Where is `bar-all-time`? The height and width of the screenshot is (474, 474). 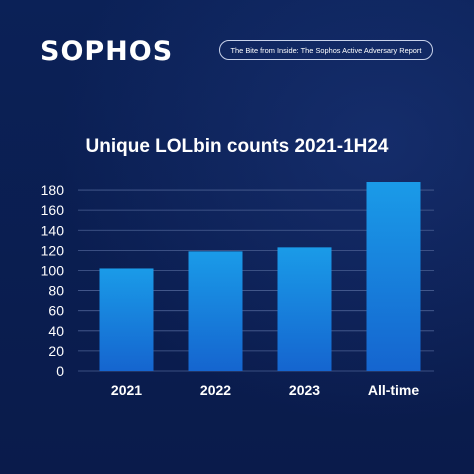 bar-all-time is located at coordinates (393, 276).